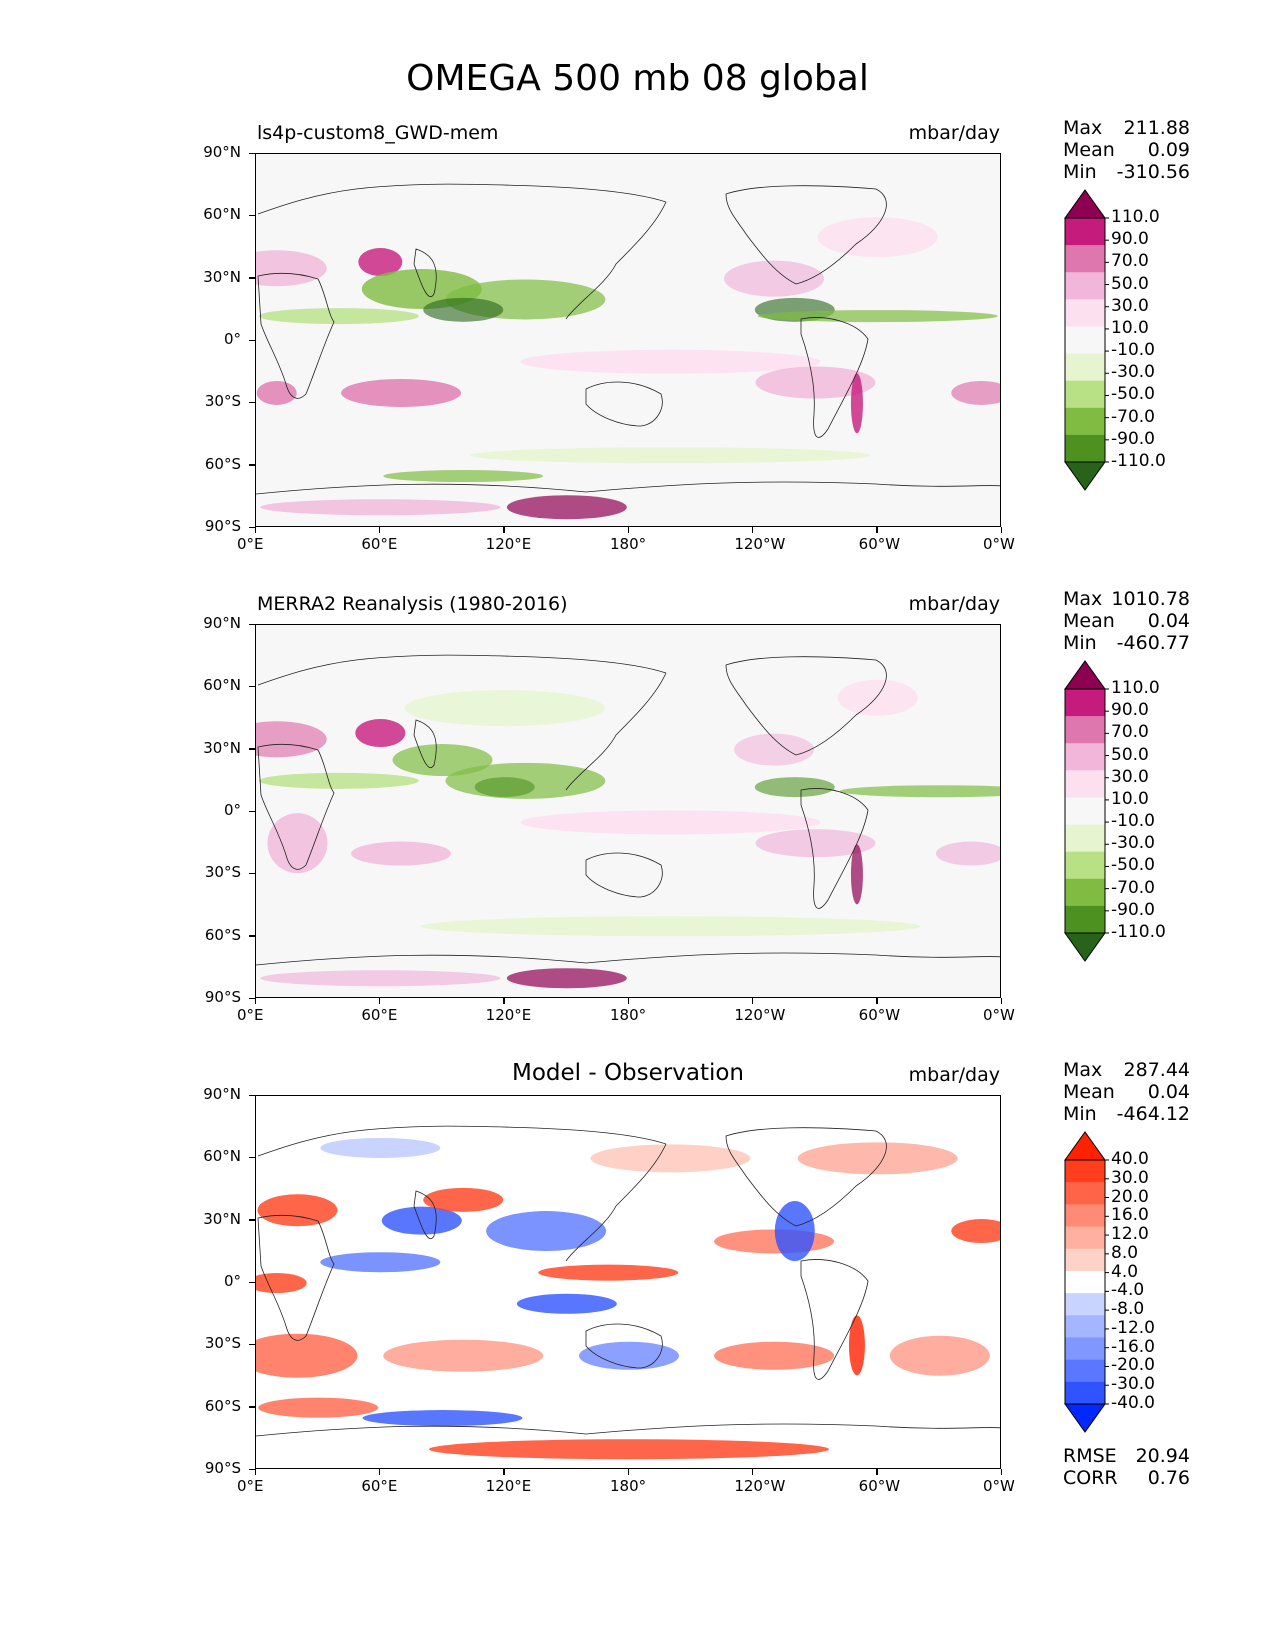 The height and width of the screenshot is (1650, 1275). I want to click on panel1-colorbar-label-1: 90.0, so click(1130, 239).